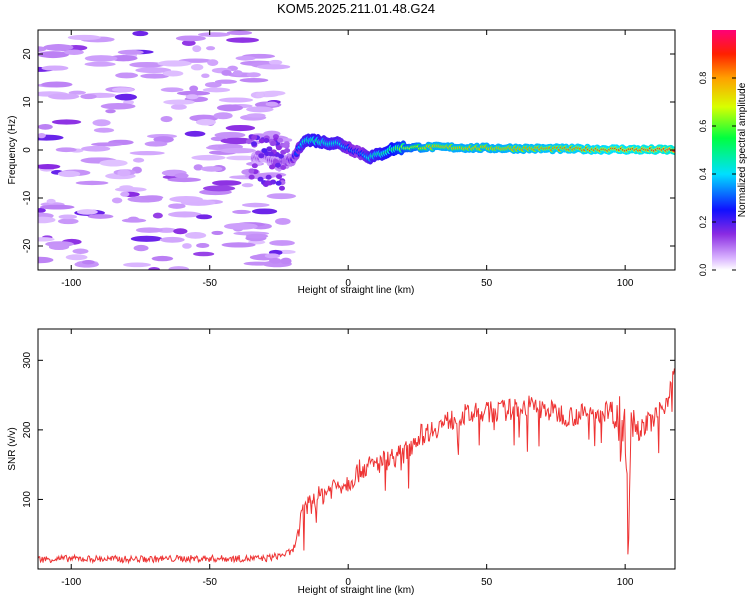  What do you see at coordinates (625, 582) in the screenshot?
I see `snr-xtick-label: 100` at bounding box center [625, 582].